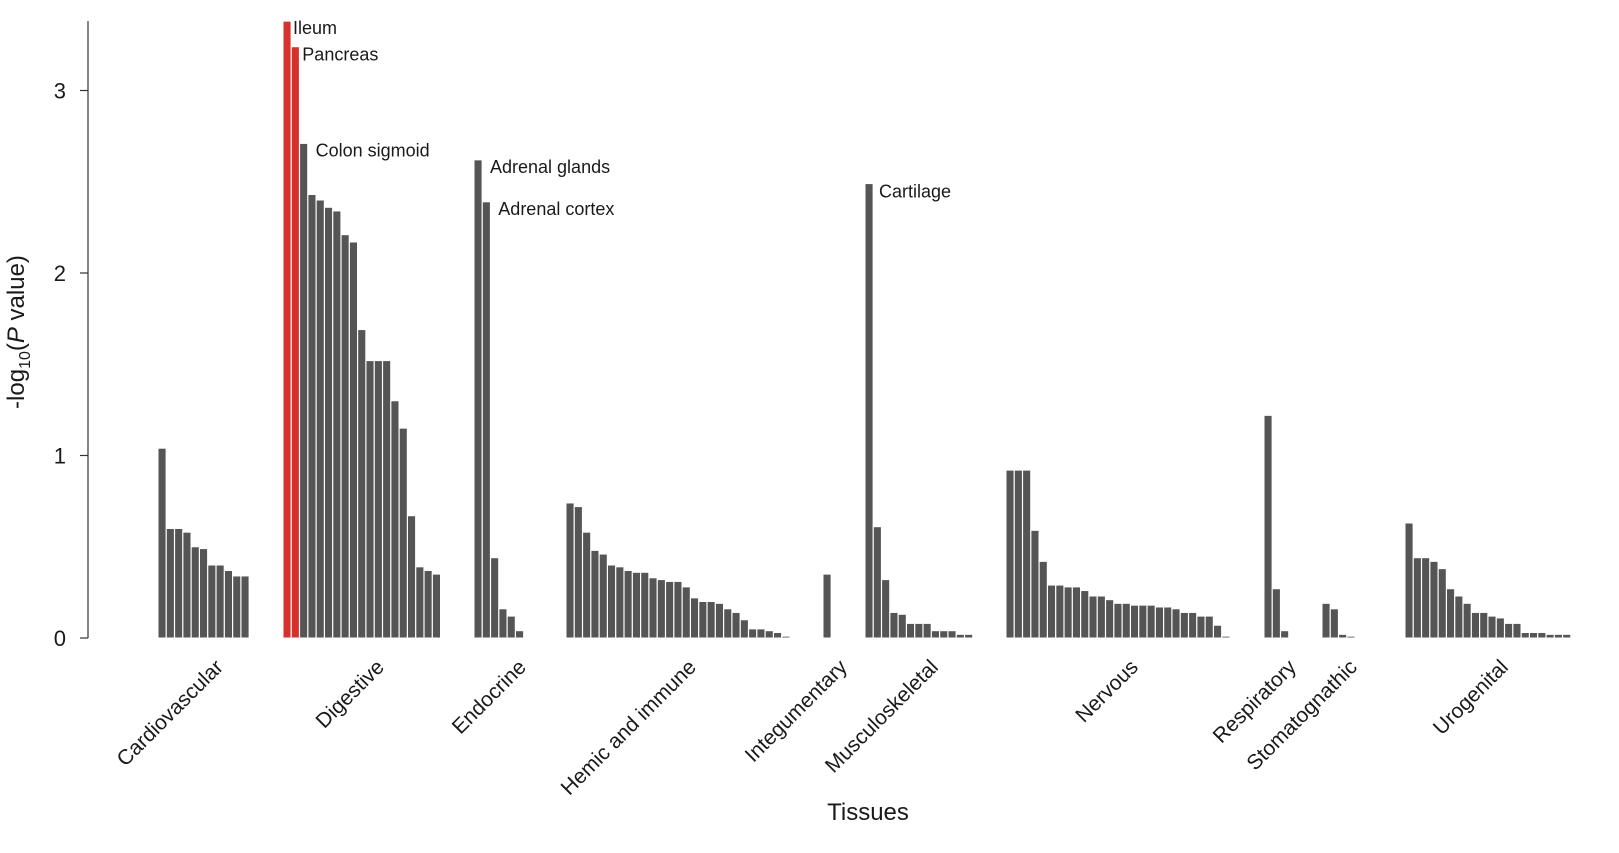 The width and height of the screenshot is (1619, 853). What do you see at coordinates (1107, 692) in the screenshot?
I see `category-label: Nervous` at bounding box center [1107, 692].